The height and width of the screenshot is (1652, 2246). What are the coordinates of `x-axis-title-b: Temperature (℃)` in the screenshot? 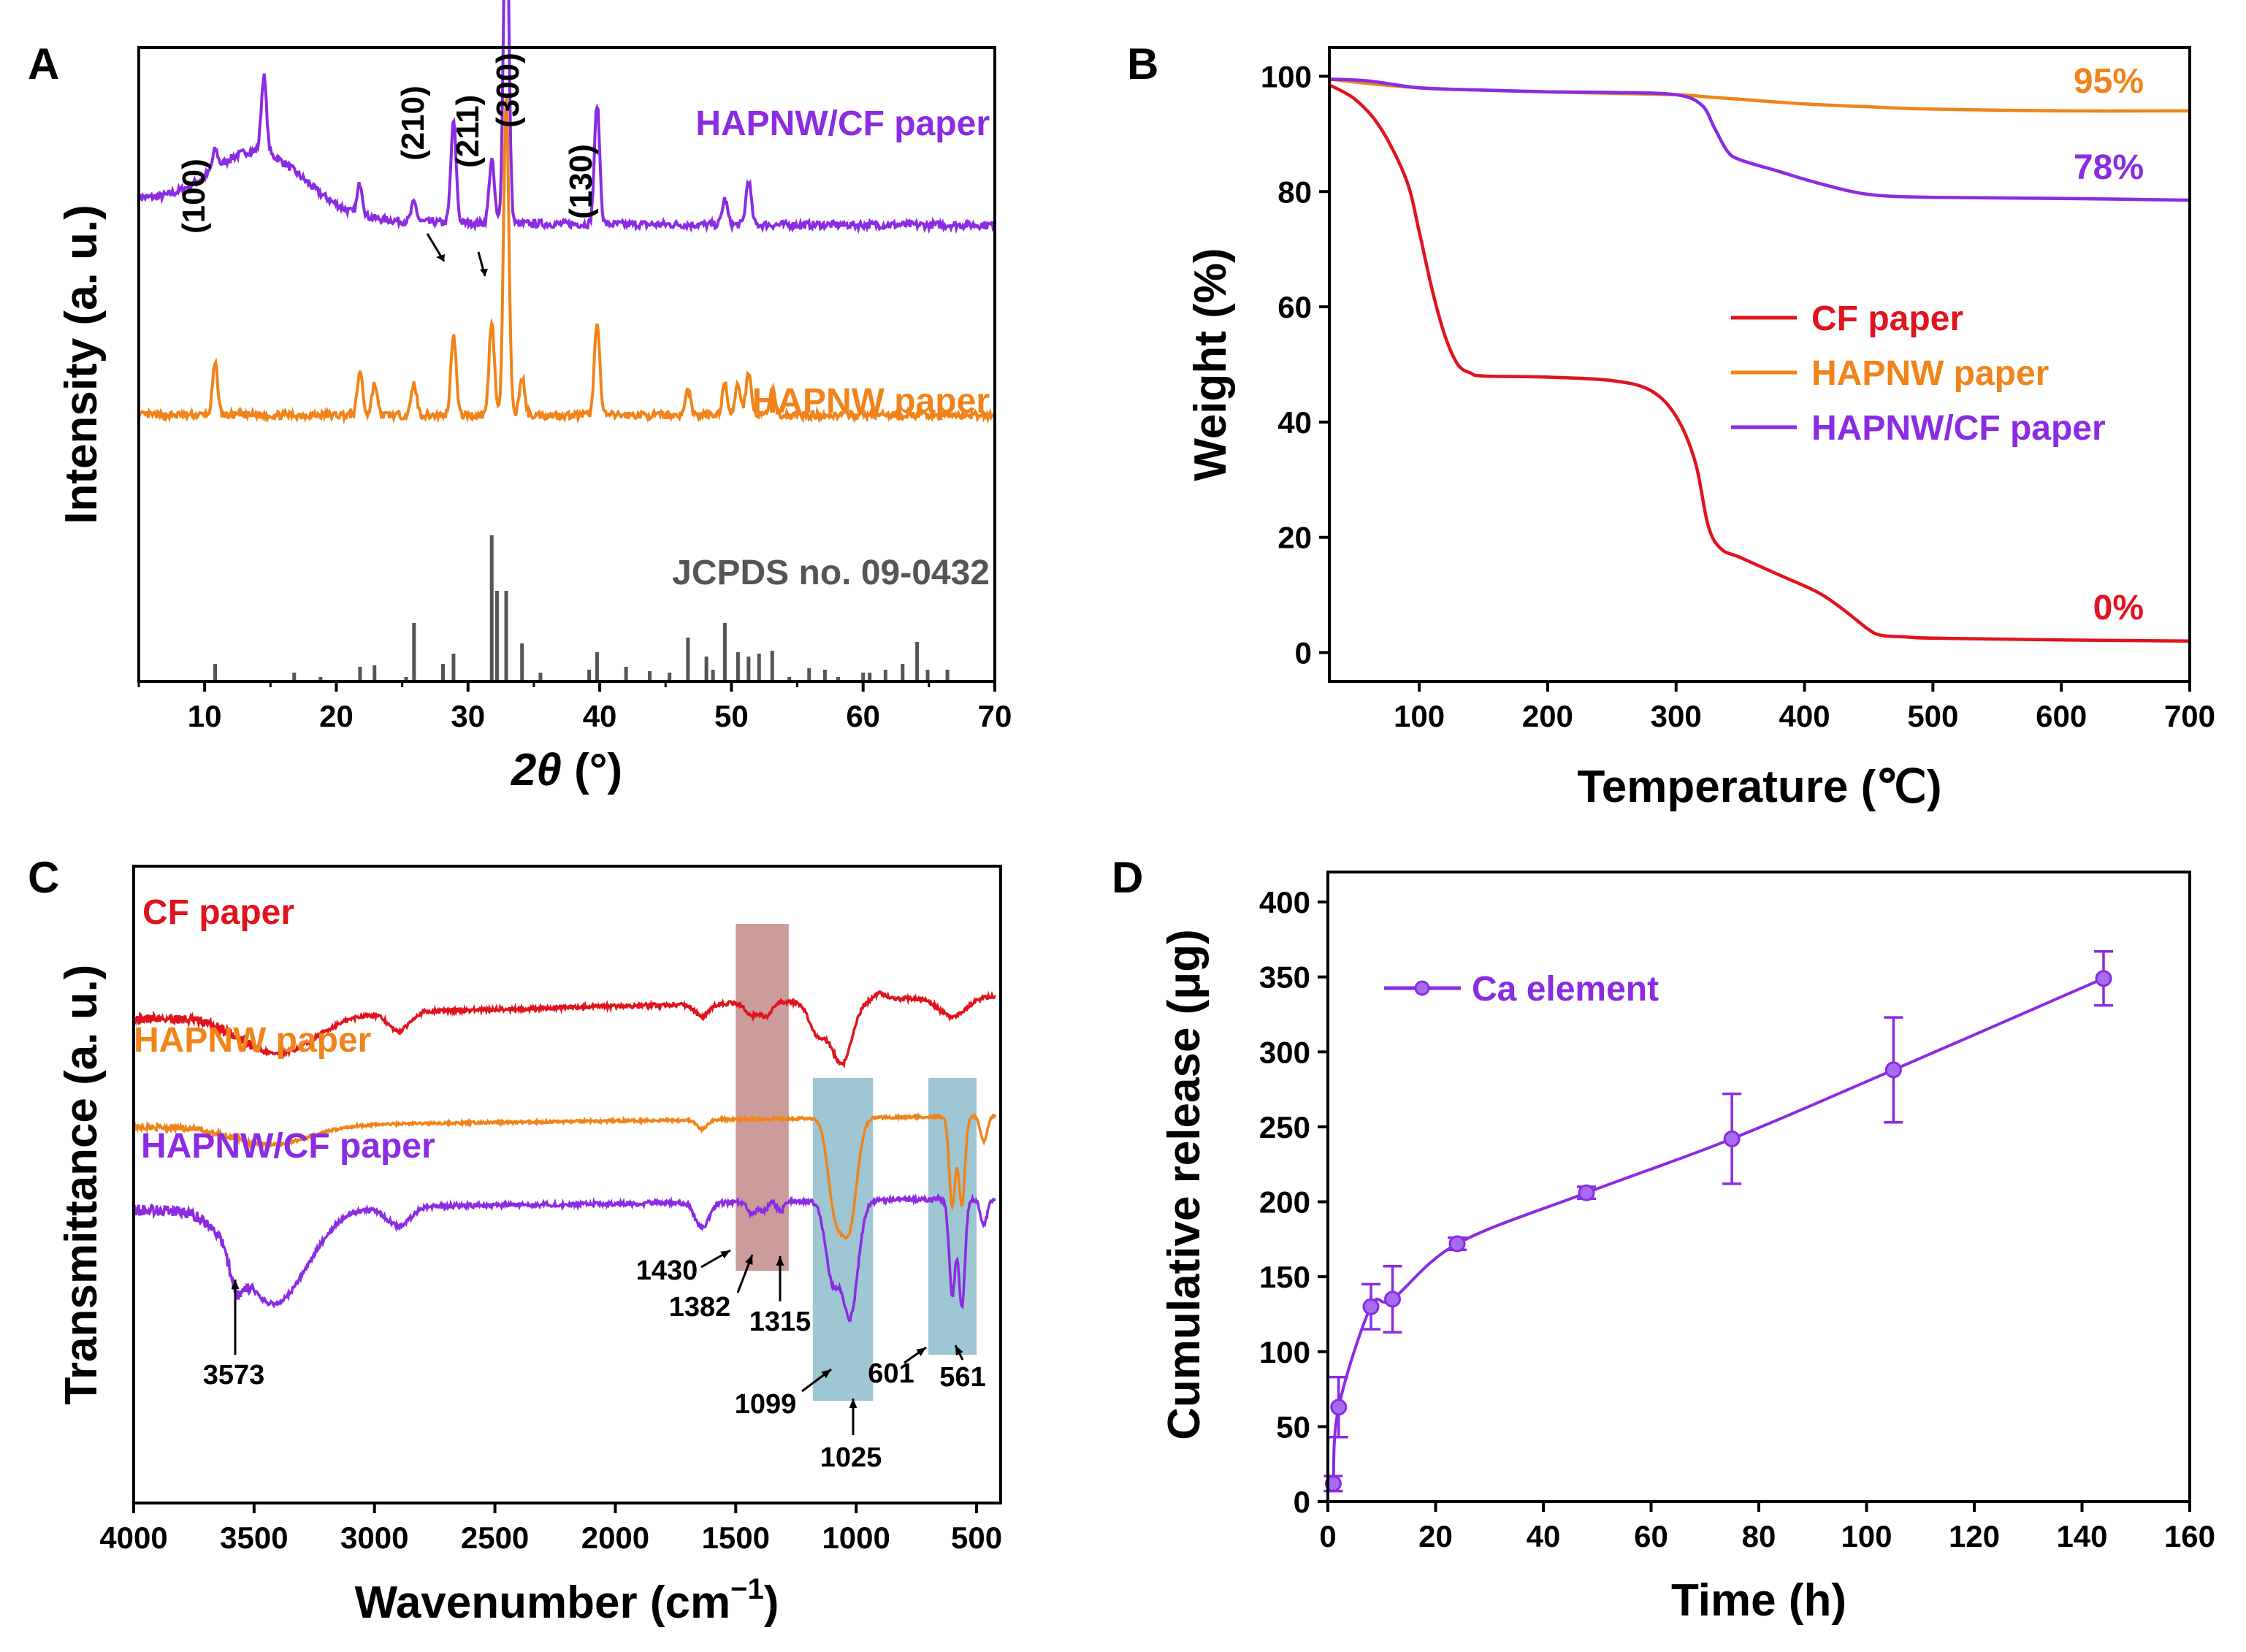 It's located at (1759, 787).